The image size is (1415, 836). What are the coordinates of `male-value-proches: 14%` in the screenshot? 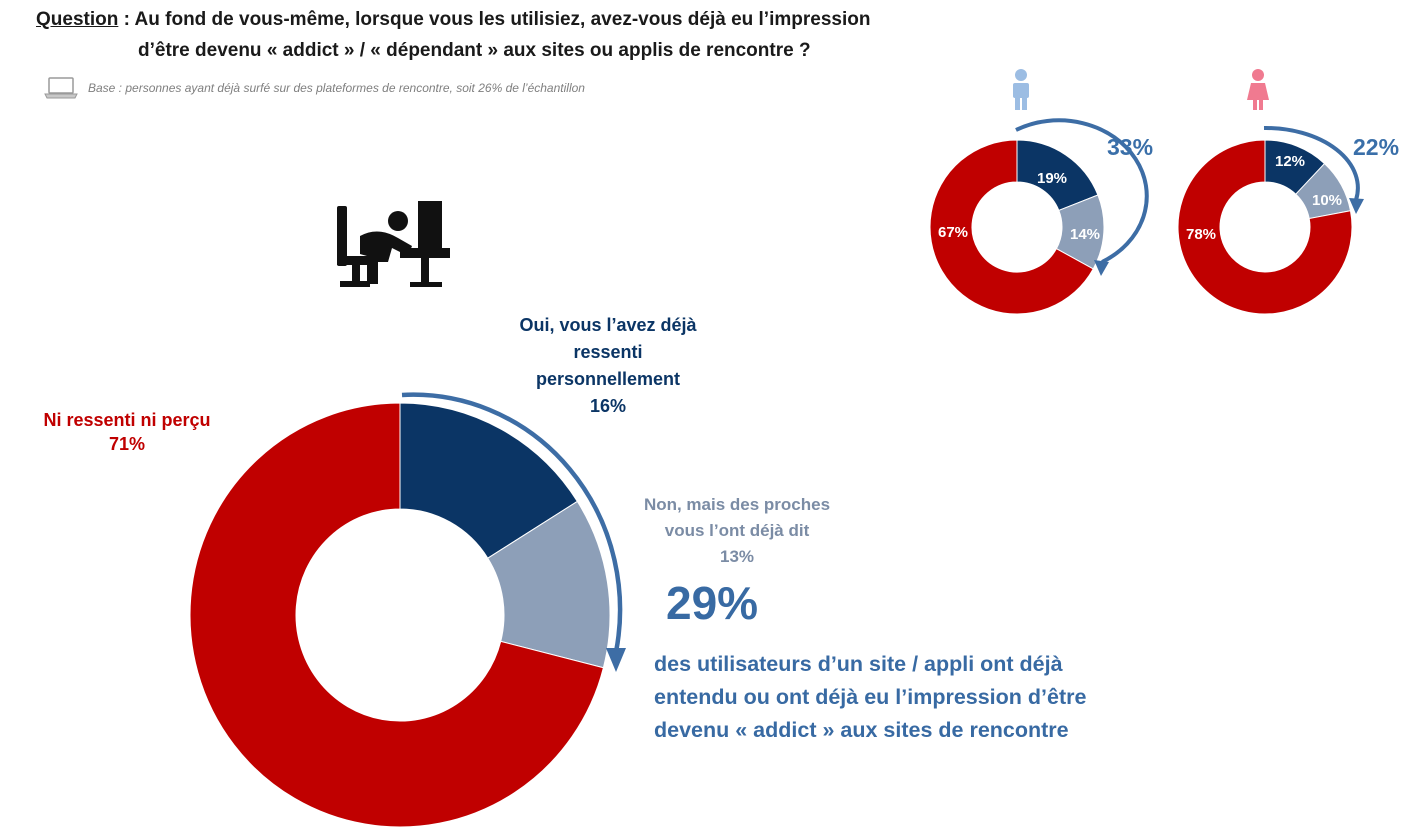 It's located at (1085, 234).